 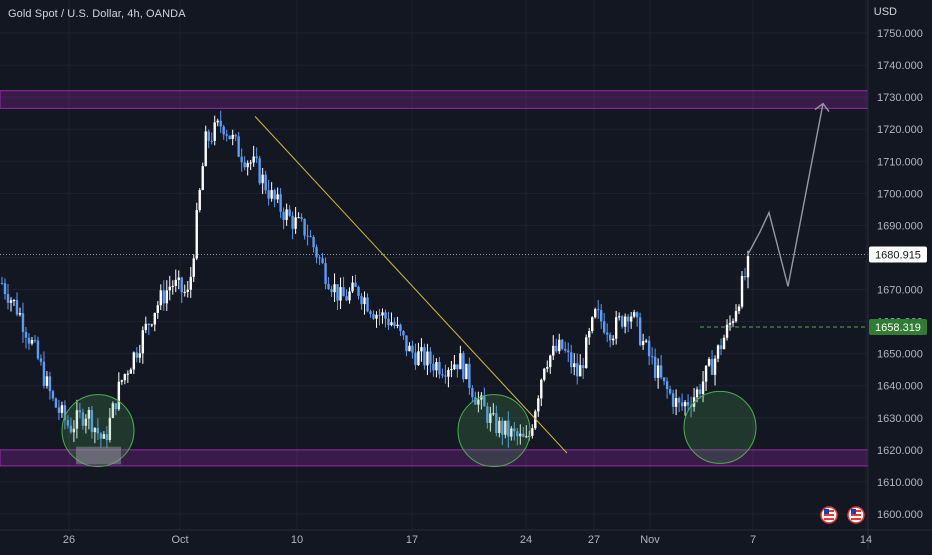 What do you see at coordinates (466, 537) in the screenshot?
I see `time-axis: 26 Oct 10 17 24 27 Nov 7 14` at bounding box center [466, 537].